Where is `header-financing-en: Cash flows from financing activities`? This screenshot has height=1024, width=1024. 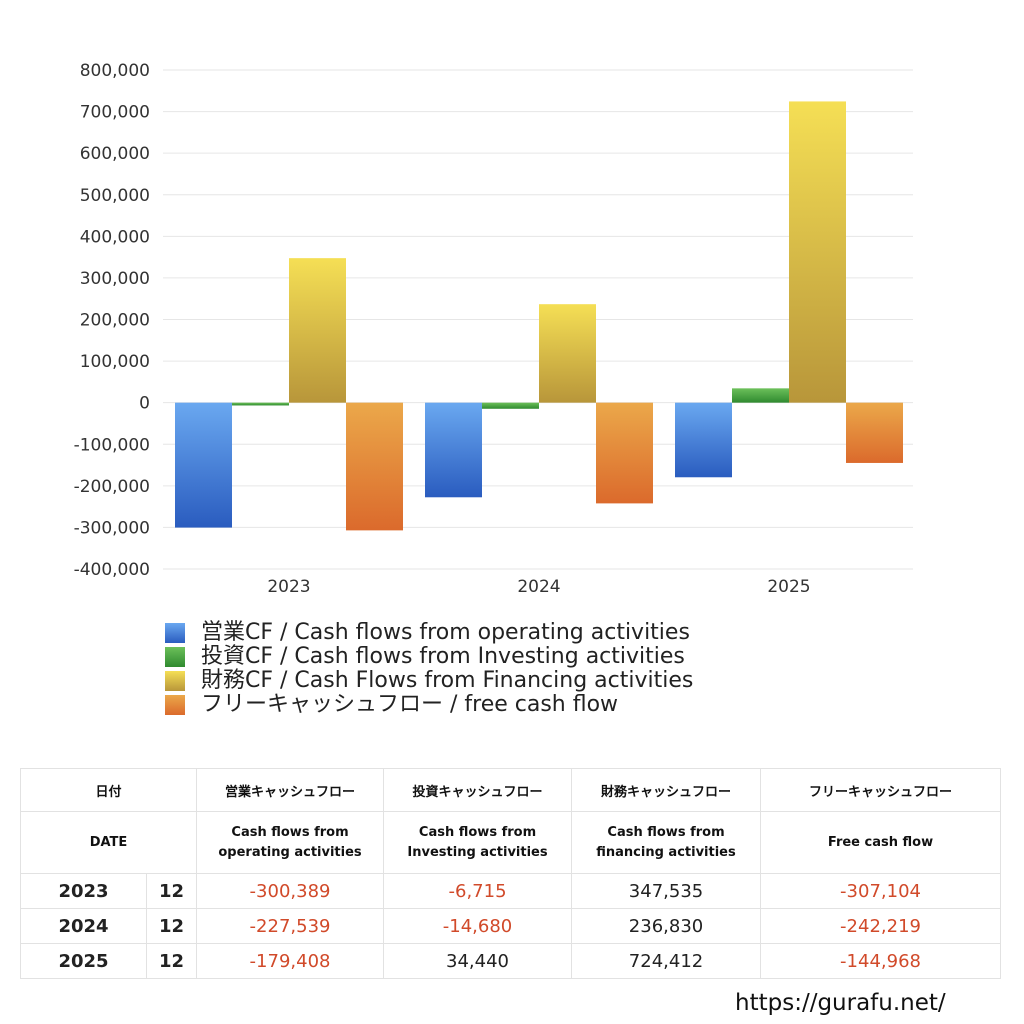
header-financing-en: Cash flows from financing activities is located at coordinates (666, 842).